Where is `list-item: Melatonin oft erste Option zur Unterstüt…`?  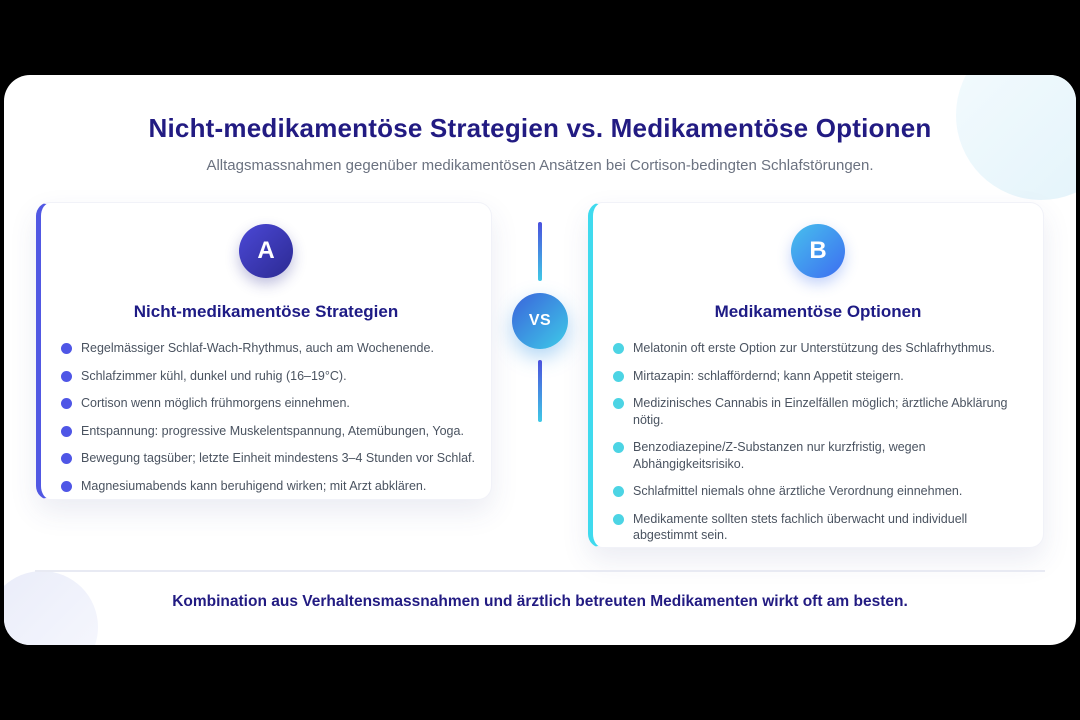 list-item: Melatonin oft erste Option zur Unterstüt… is located at coordinates (822, 348).